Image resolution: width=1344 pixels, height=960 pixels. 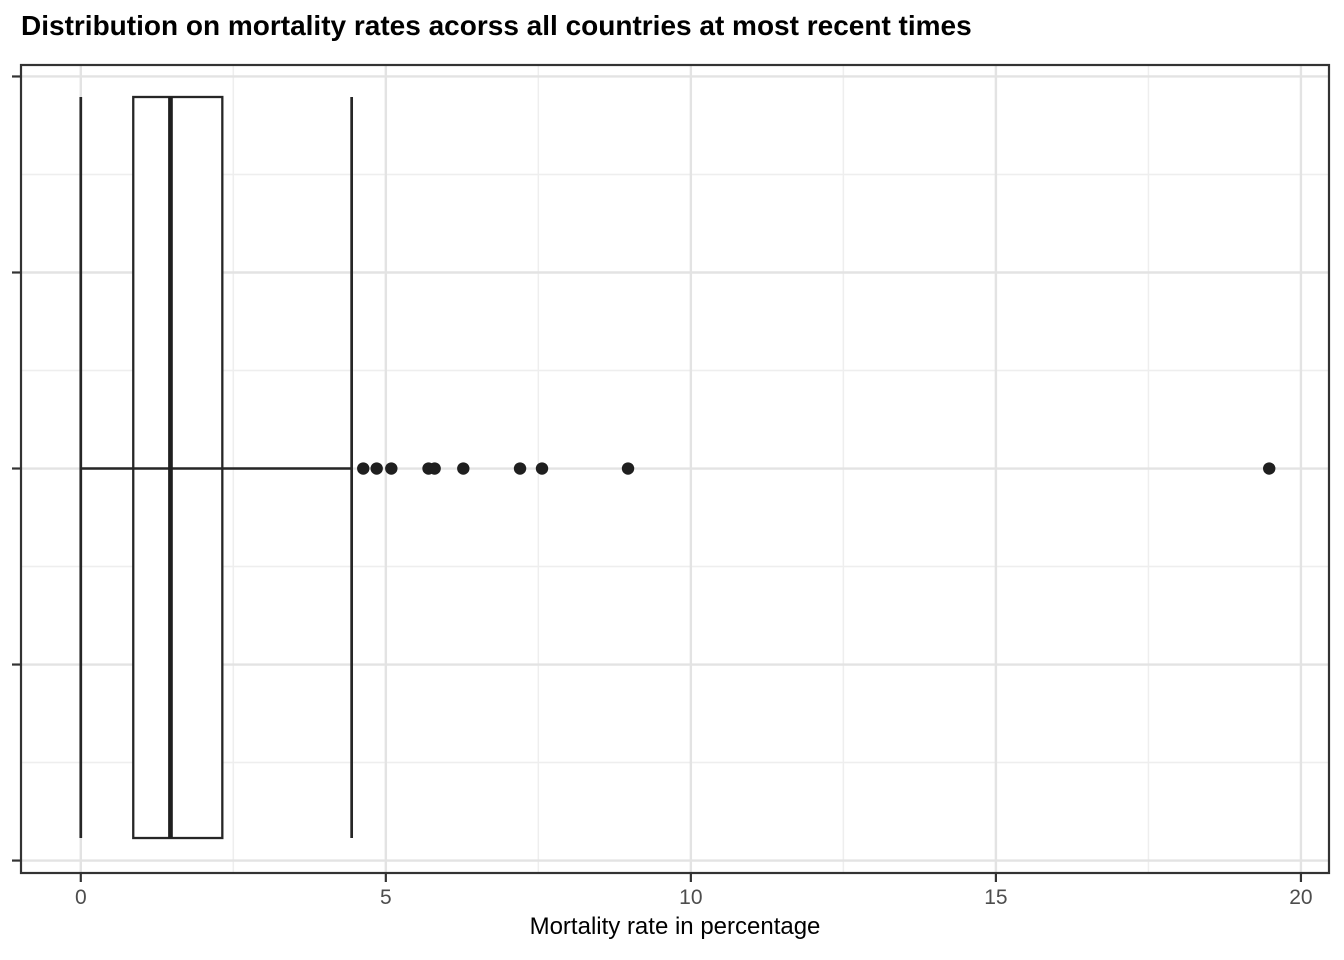 I want to click on x-tick-label: 10, so click(x=690, y=897).